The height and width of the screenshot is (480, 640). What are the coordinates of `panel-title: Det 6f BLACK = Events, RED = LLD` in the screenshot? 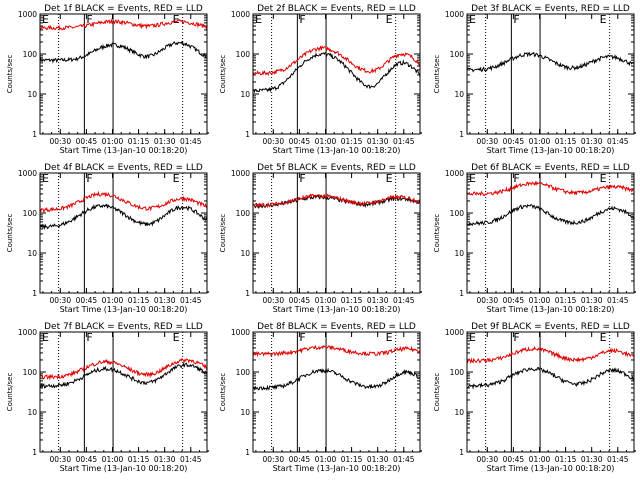 It's located at (550, 168).